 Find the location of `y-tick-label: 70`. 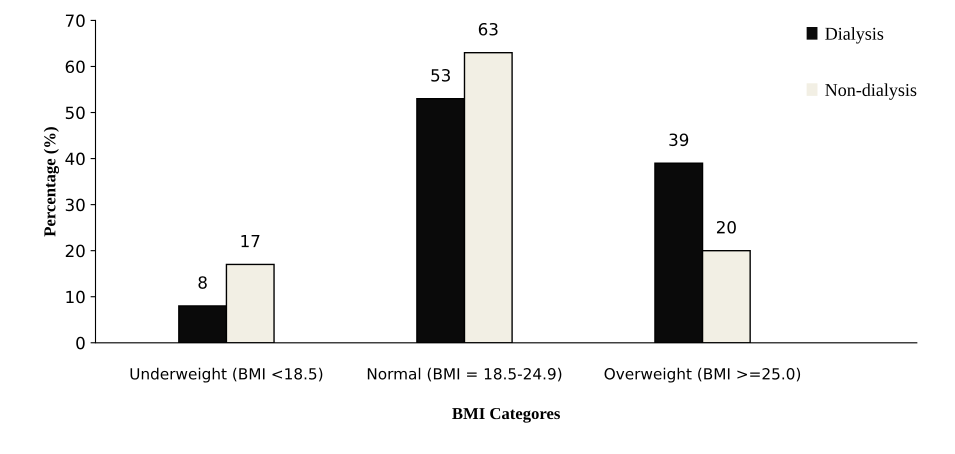

y-tick-label: 70 is located at coordinates (75, 20).